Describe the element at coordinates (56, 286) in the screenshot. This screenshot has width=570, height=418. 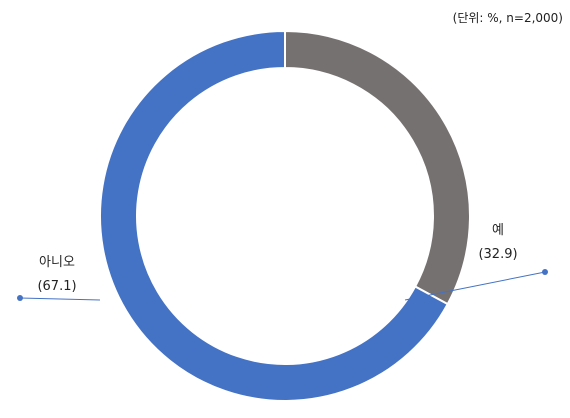
I see `slice-value-1: (67.1)` at that location.